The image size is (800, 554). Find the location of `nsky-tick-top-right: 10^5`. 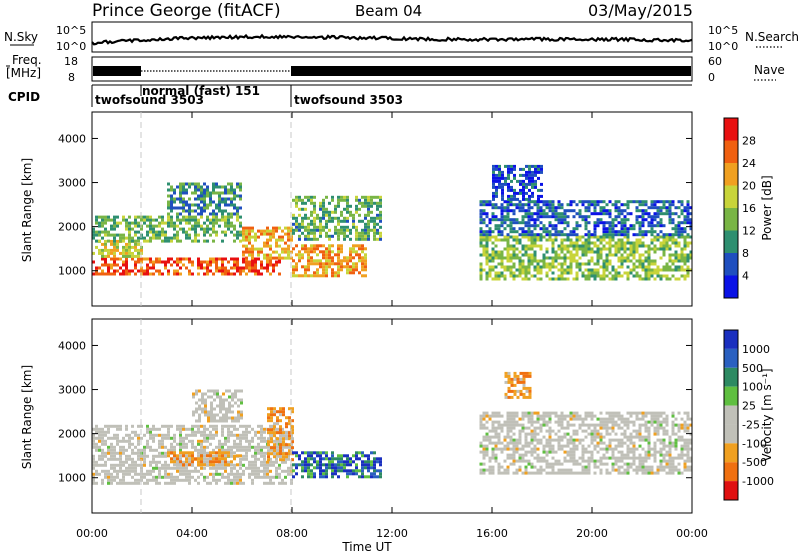

nsky-tick-top-right: 10^5 is located at coordinates (723, 30).